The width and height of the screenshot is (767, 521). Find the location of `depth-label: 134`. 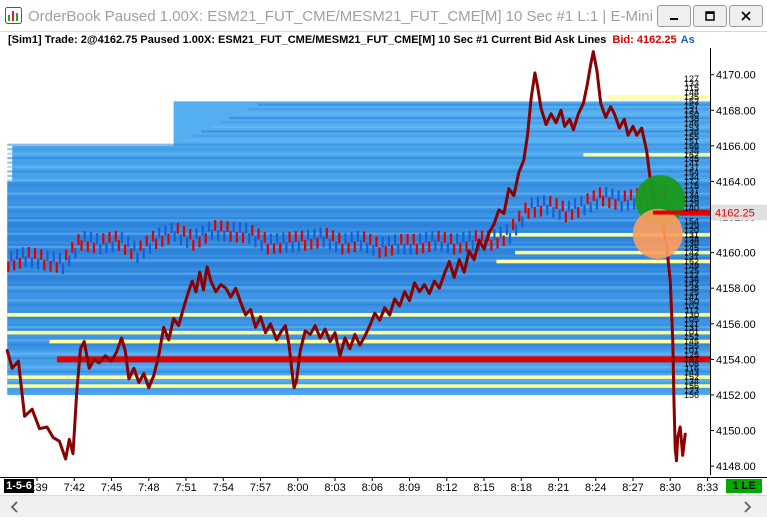

depth-label: 134 is located at coordinates (691, 195).